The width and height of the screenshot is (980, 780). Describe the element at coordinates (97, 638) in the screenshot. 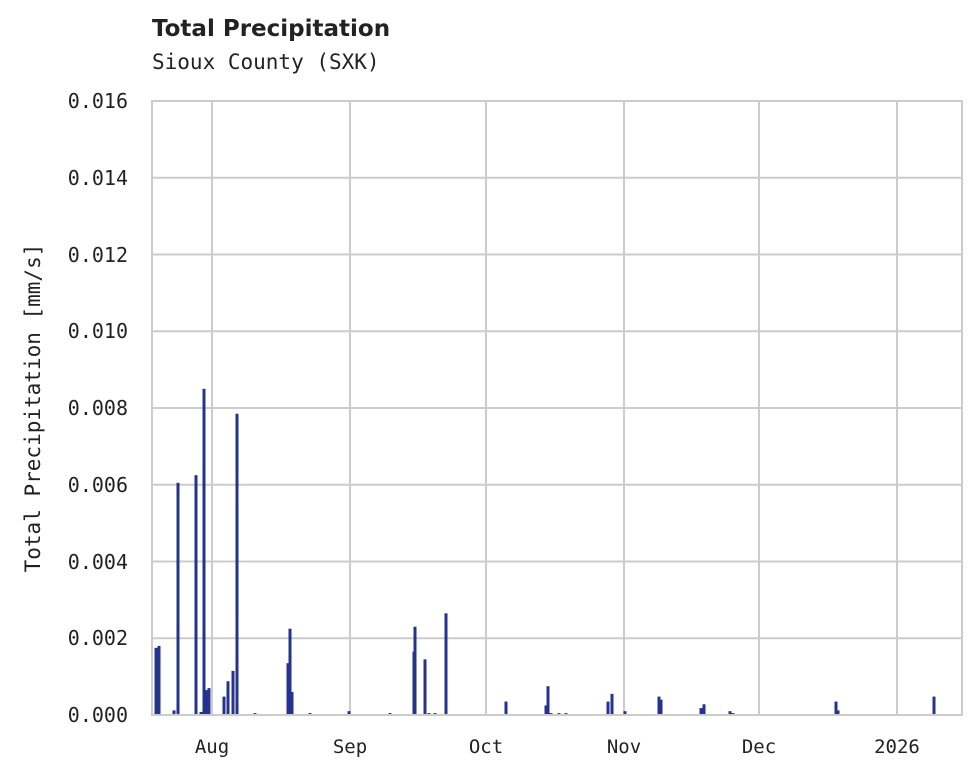

I see `y-tick-label: 0.002` at that location.